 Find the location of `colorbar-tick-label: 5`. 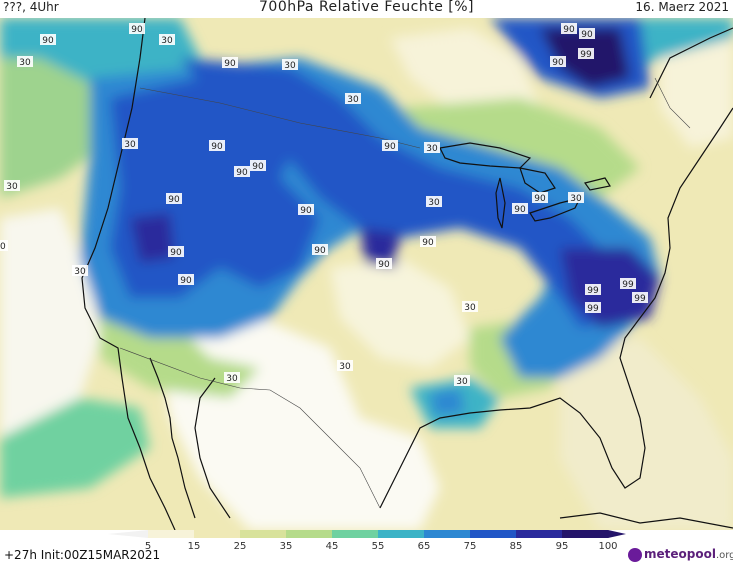

colorbar-tick-label: 5 is located at coordinates (148, 546).